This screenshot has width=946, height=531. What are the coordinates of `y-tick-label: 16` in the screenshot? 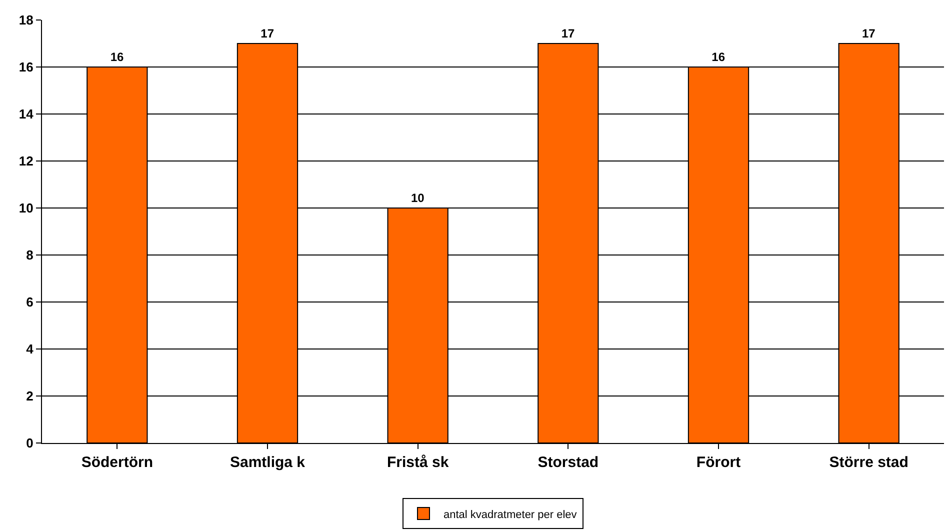 It's located at (26, 67).